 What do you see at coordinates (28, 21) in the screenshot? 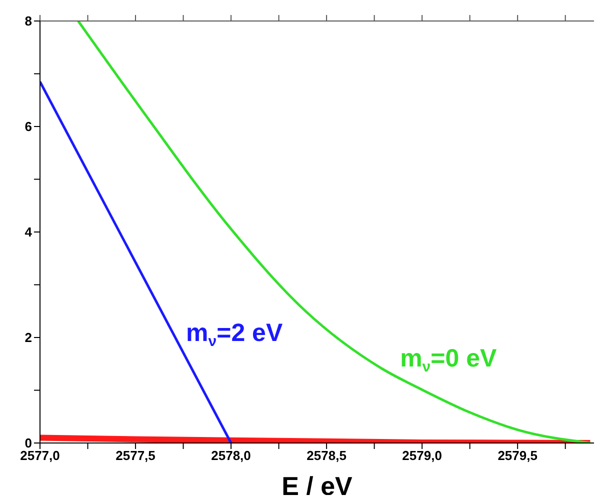
I see `y-tick-label: 8` at bounding box center [28, 21].